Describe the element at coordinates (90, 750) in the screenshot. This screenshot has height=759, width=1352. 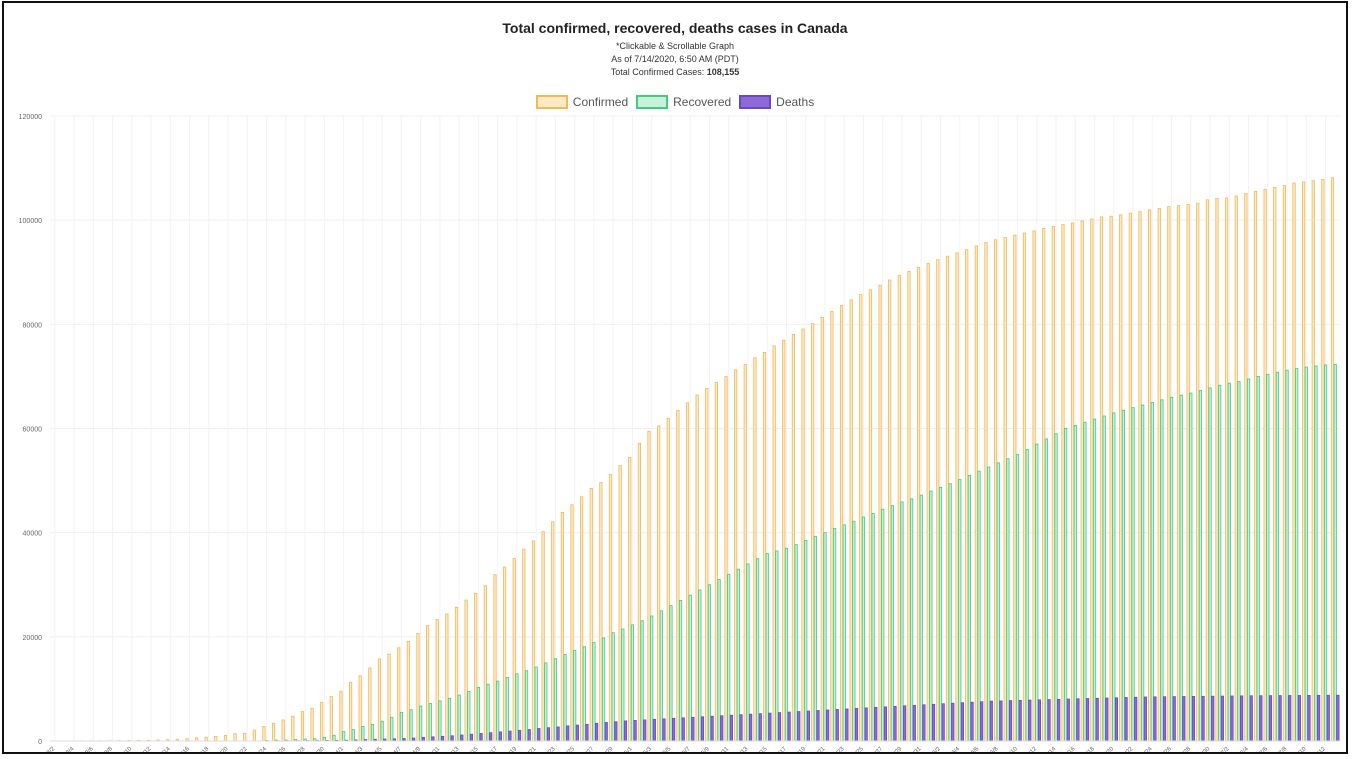
I see `x-tick-label: 3/6` at that location.